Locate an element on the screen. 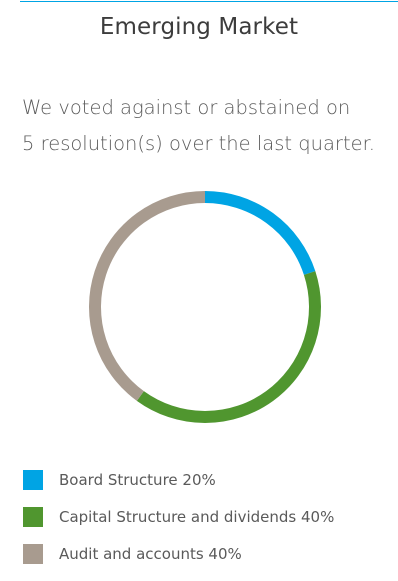 This screenshot has width=398, height=581. top-divider is located at coordinates (209, 1).